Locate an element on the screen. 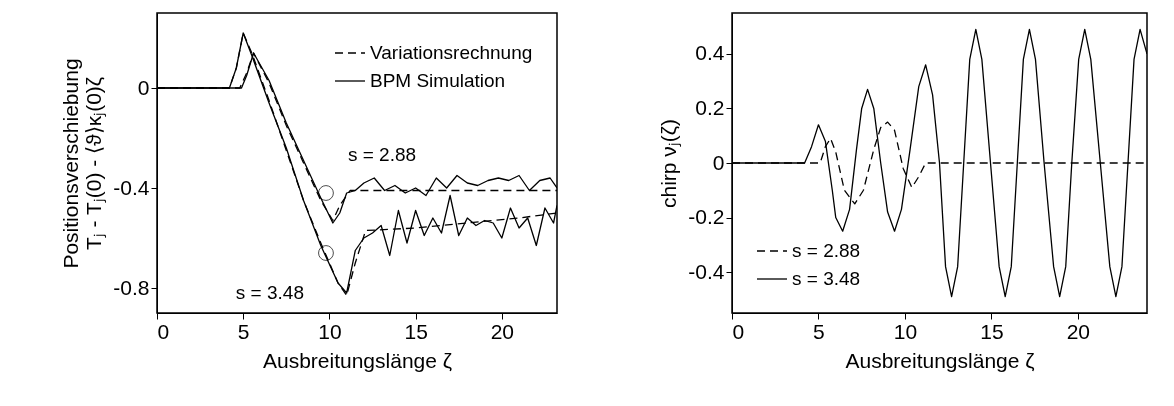  y-tick-label: 0.4 is located at coordinates (710, 53).